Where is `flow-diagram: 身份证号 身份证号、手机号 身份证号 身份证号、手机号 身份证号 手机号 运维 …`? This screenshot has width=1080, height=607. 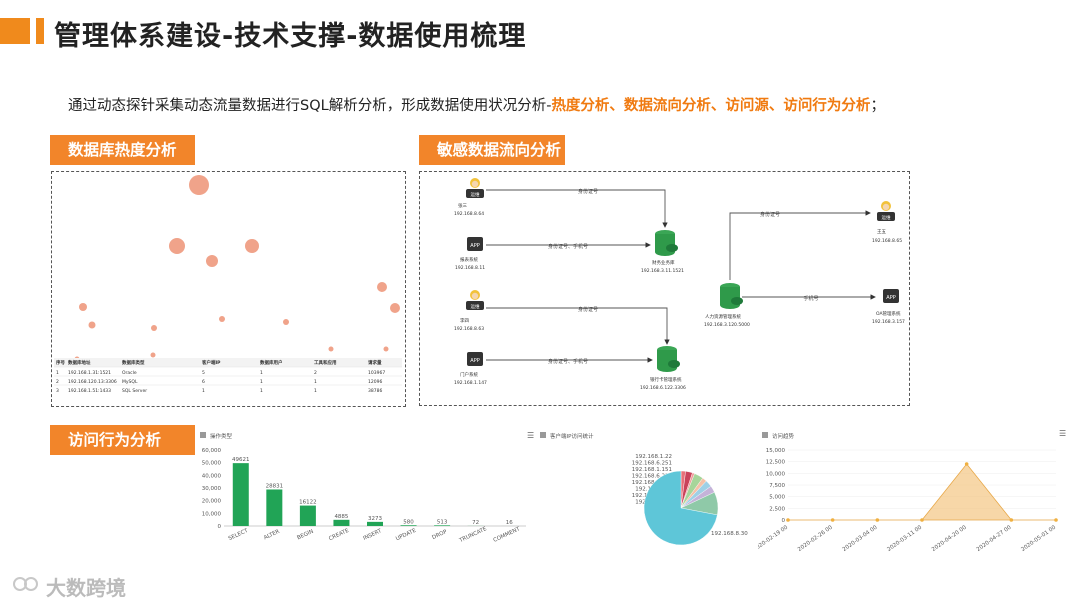
flow-diagram: 身份证号 身份证号、手机号 身份证号 身份证号、手机号 身份证号 手机号 运维 … is located at coordinates (679, 284).